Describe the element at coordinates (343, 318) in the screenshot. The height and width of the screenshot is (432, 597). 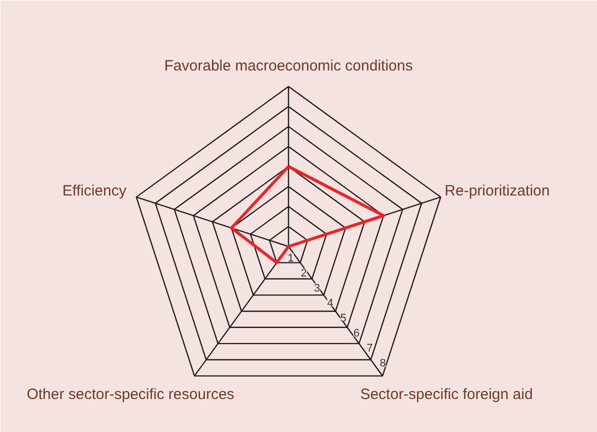
I see `y-tick-label: 5` at that location.